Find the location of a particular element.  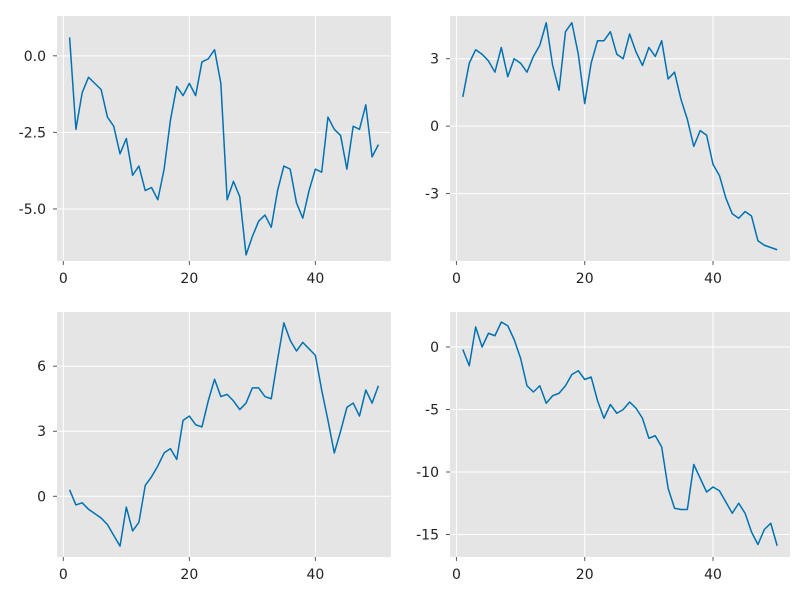

y-tick-label: -3 is located at coordinates (432, 195).